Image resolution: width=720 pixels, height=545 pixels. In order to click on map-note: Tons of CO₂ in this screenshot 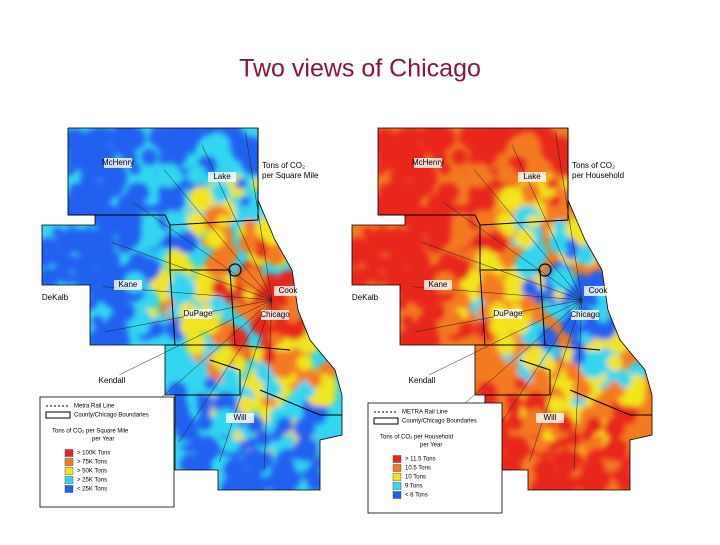, I will do `click(593, 165)`.